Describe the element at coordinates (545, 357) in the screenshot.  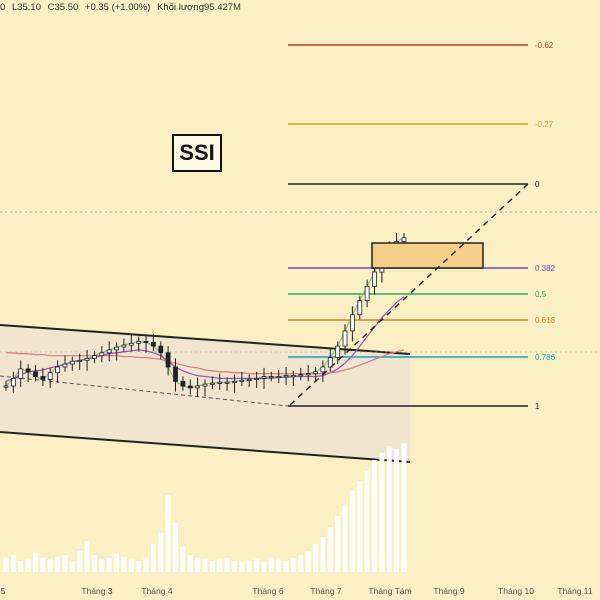
I see `fib-level-label: 0.786` at that location.